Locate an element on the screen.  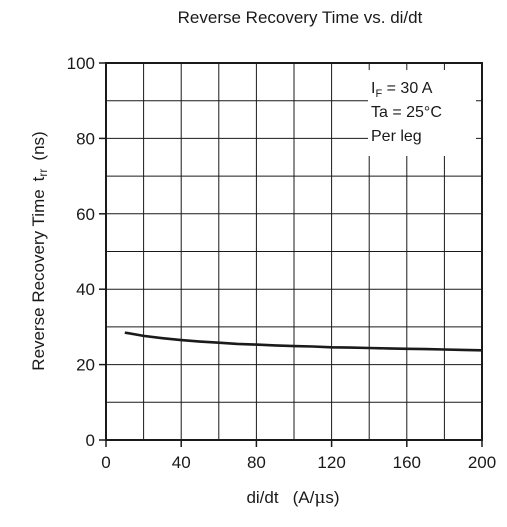
y-tick-label: 80 is located at coordinates (85, 138).